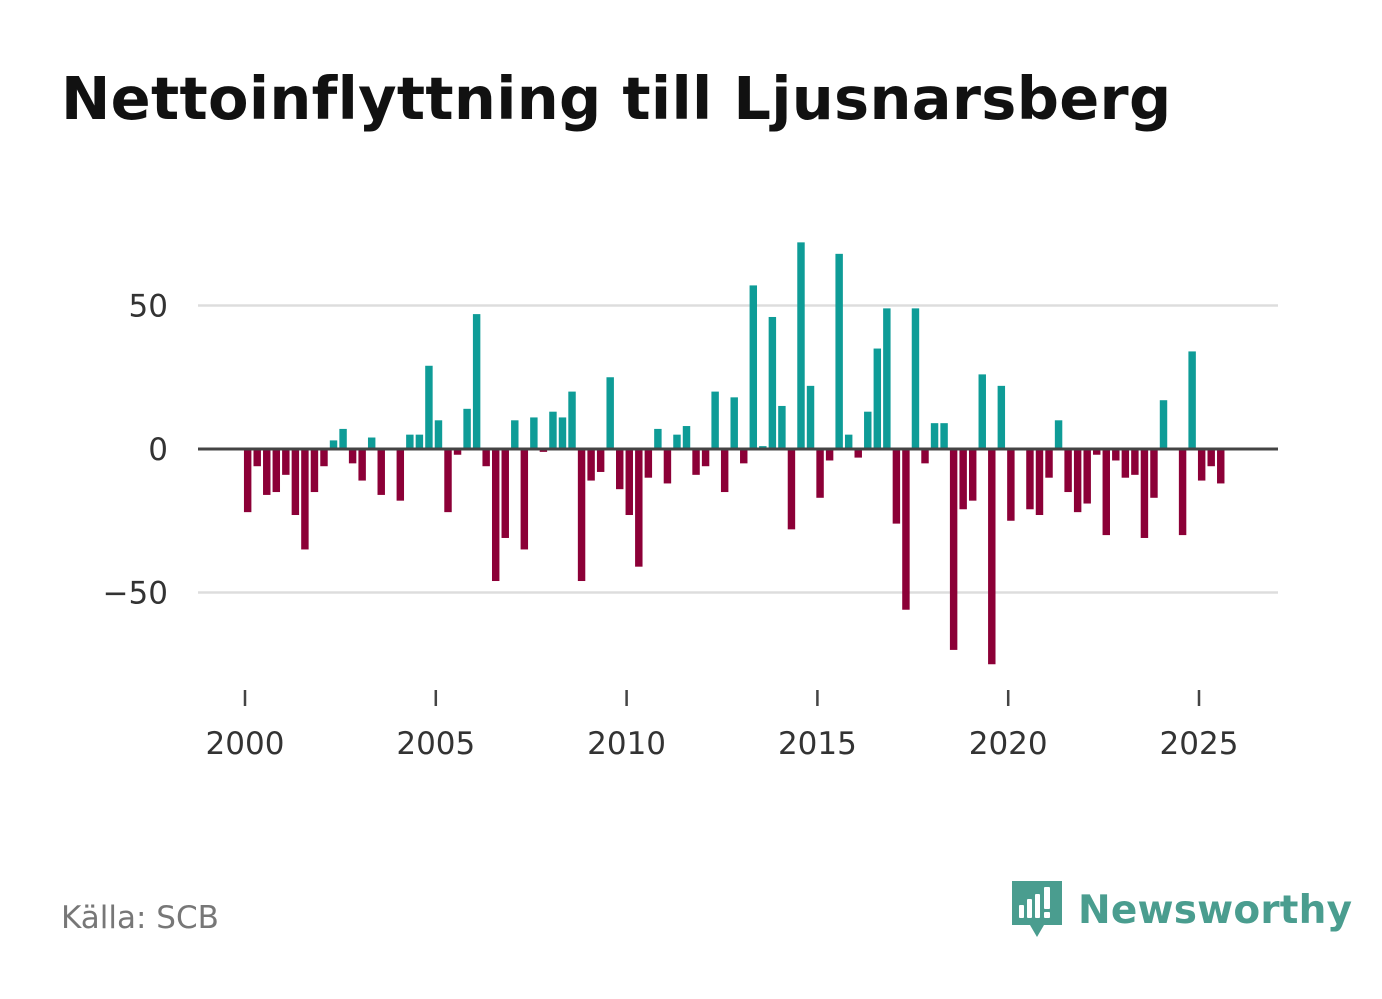  I want to click on x-tick-label: 2005, so click(435, 744).